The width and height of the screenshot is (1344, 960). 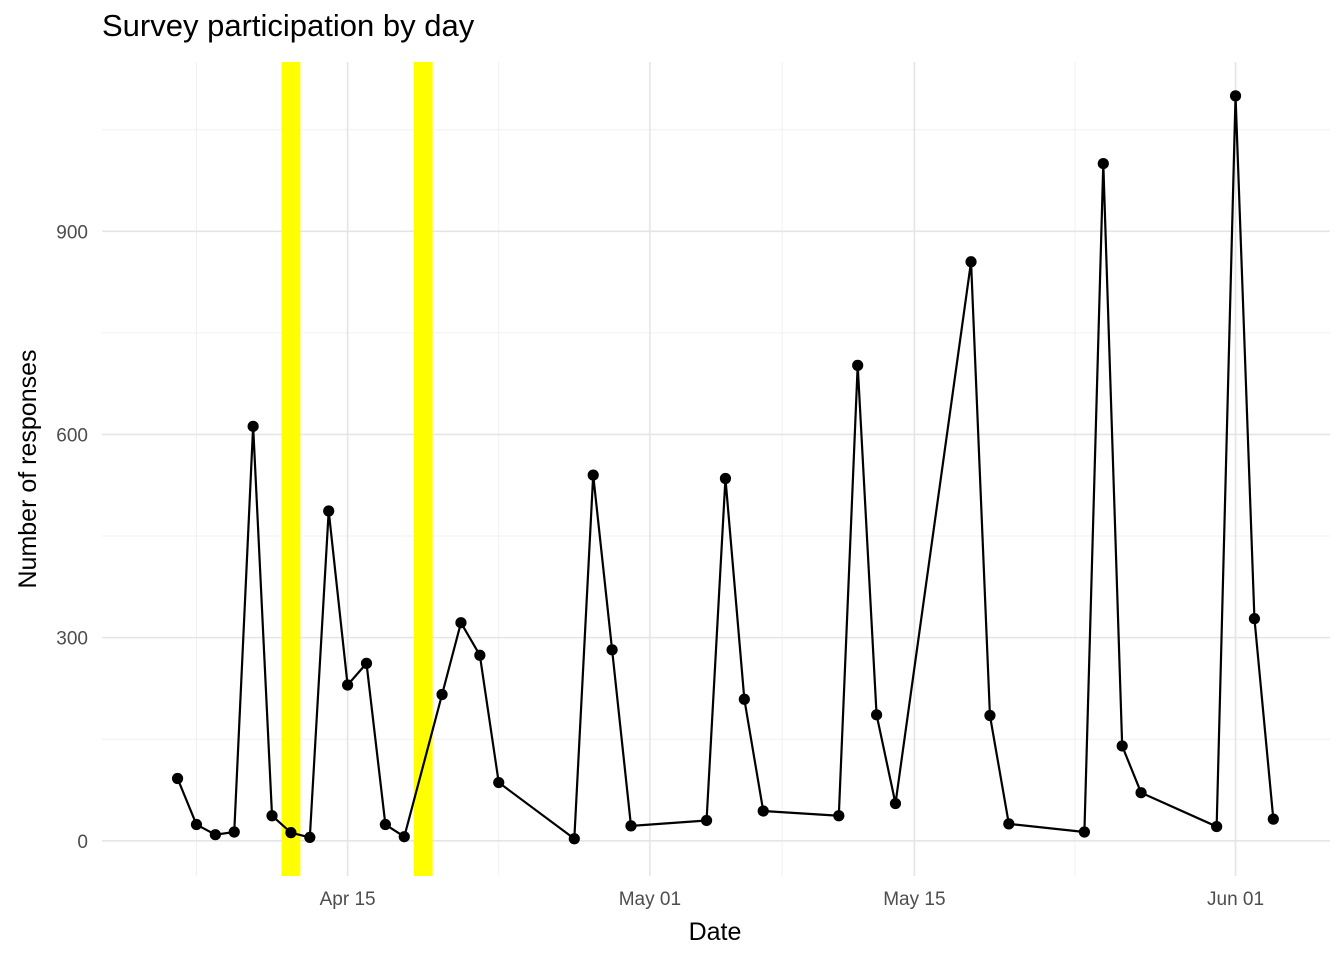 I want to click on x-tick-label: Apr 15, so click(x=348, y=899).